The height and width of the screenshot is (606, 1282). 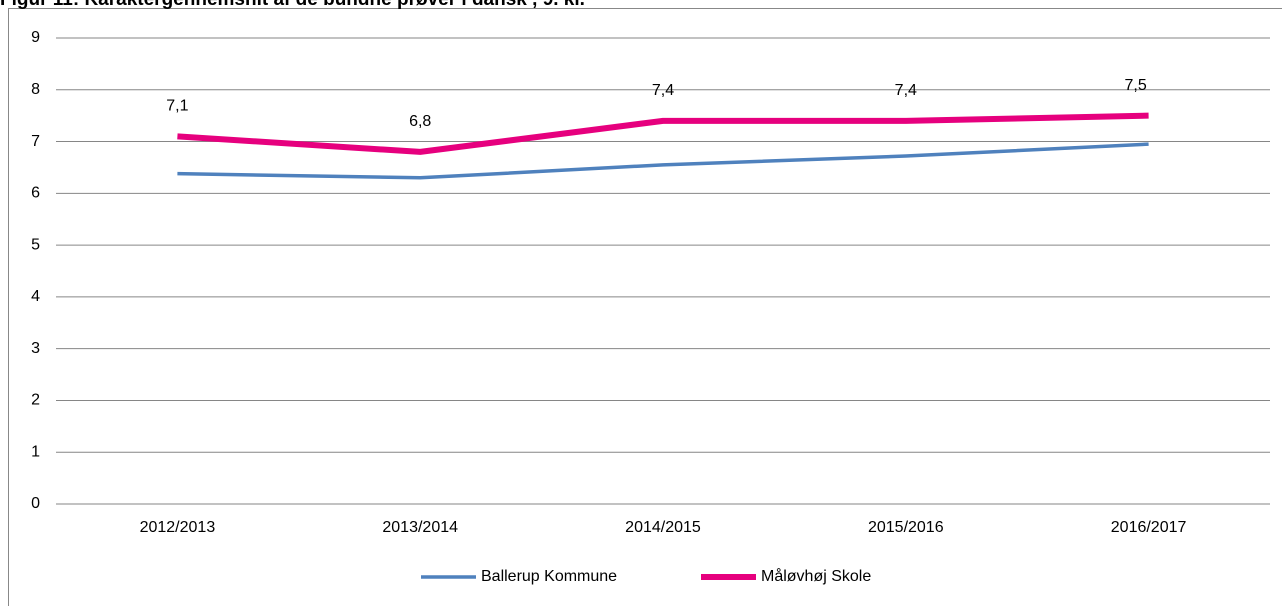 I want to click on x-tick-label: 2016/2017, so click(x=1149, y=527).